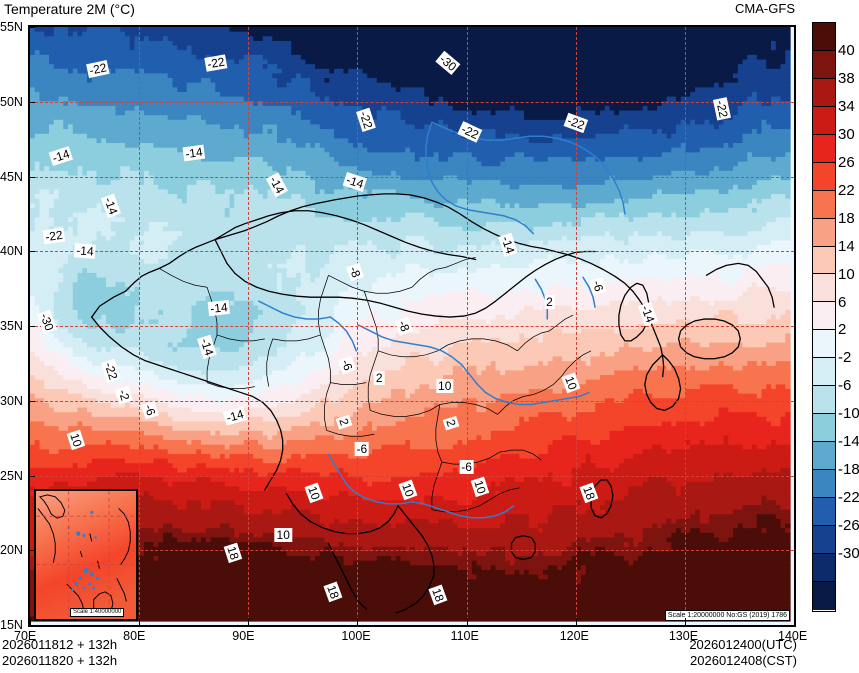 Image resolution: width=859 pixels, height=673 pixels. What do you see at coordinates (846, 218) in the screenshot?
I see `colorbar-tick-label: 18` at bounding box center [846, 218].